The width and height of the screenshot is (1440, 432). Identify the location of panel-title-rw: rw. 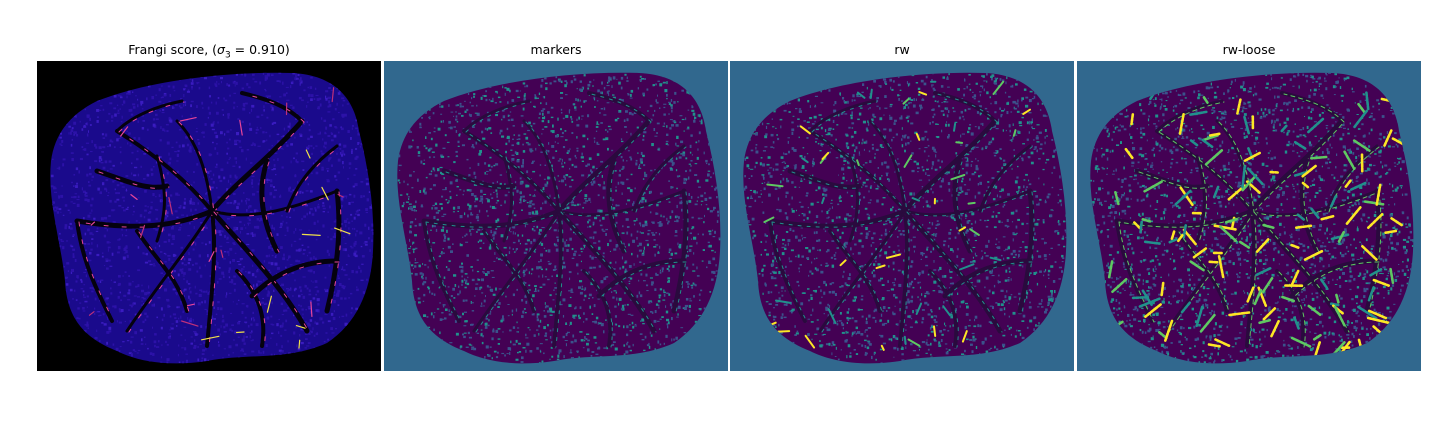
(902, 49).